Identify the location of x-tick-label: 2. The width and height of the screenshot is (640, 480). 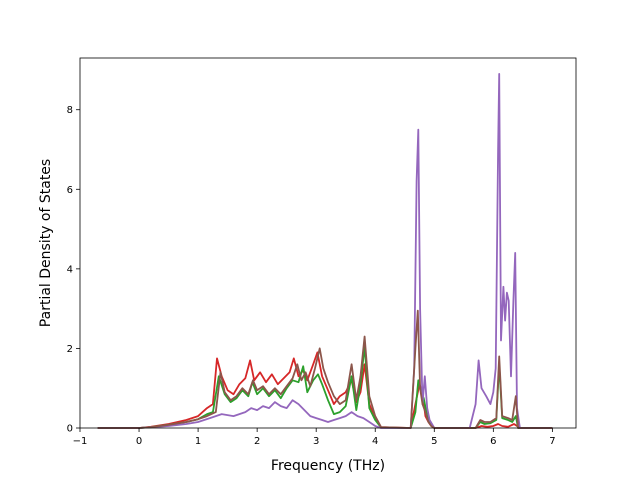
(257, 441).